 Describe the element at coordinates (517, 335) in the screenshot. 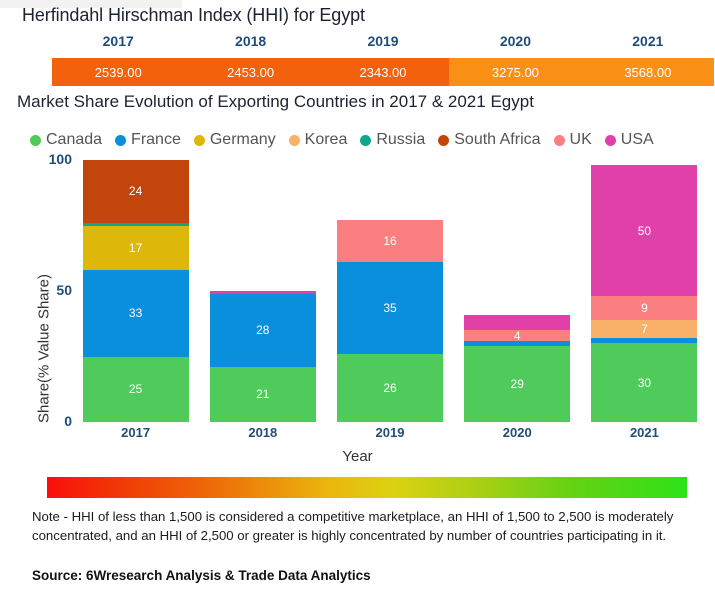

I see `bar-segment-uk-2020: 4` at that location.